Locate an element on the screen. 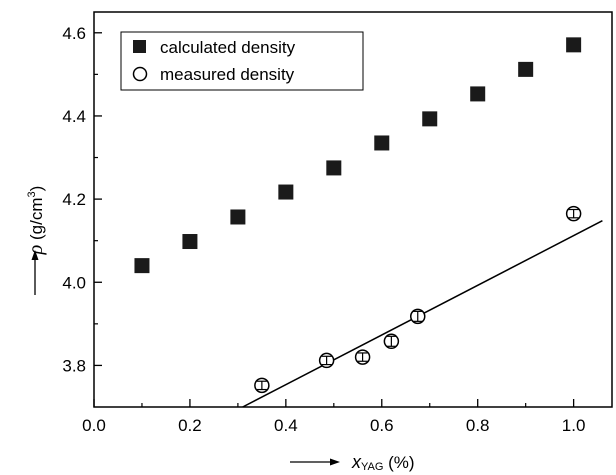 The image size is (616, 475). y-tick-label: 4.4 is located at coordinates (74, 116).